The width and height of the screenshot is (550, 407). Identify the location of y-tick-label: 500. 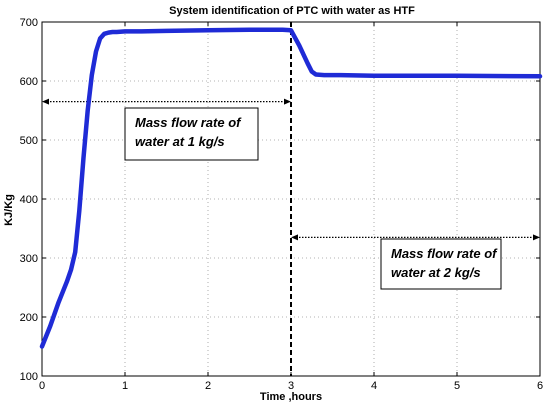
(29, 141).